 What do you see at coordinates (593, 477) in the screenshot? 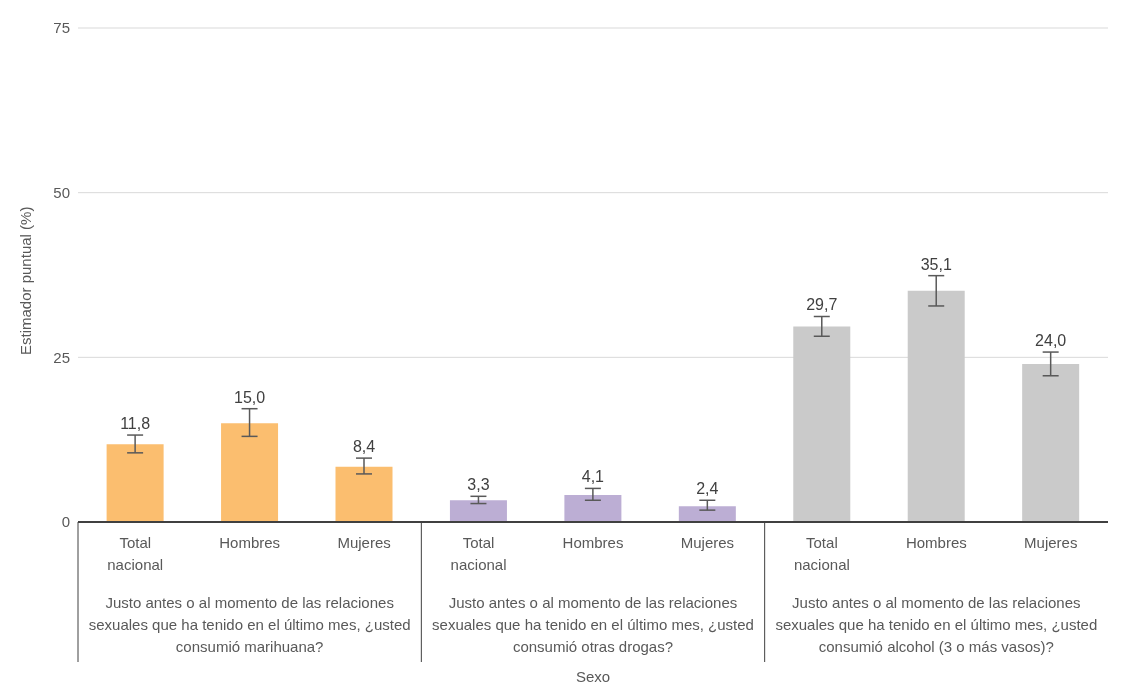
I see `data-label: 4,1` at bounding box center [593, 477].